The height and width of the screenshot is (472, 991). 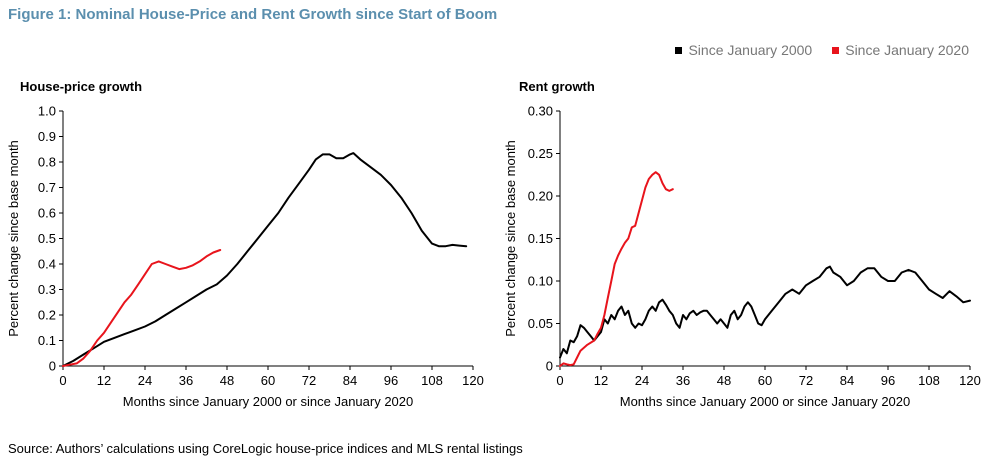 What do you see at coordinates (47, 162) in the screenshot?
I see `y-tick-label: 0.8` at bounding box center [47, 162].